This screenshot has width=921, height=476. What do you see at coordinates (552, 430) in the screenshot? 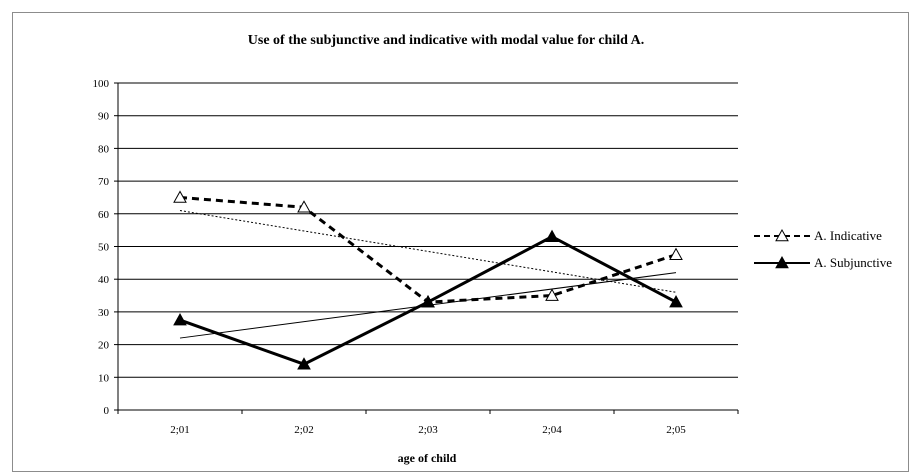
I see `x-tick-label: 2;04` at bounding box center [552, 430].